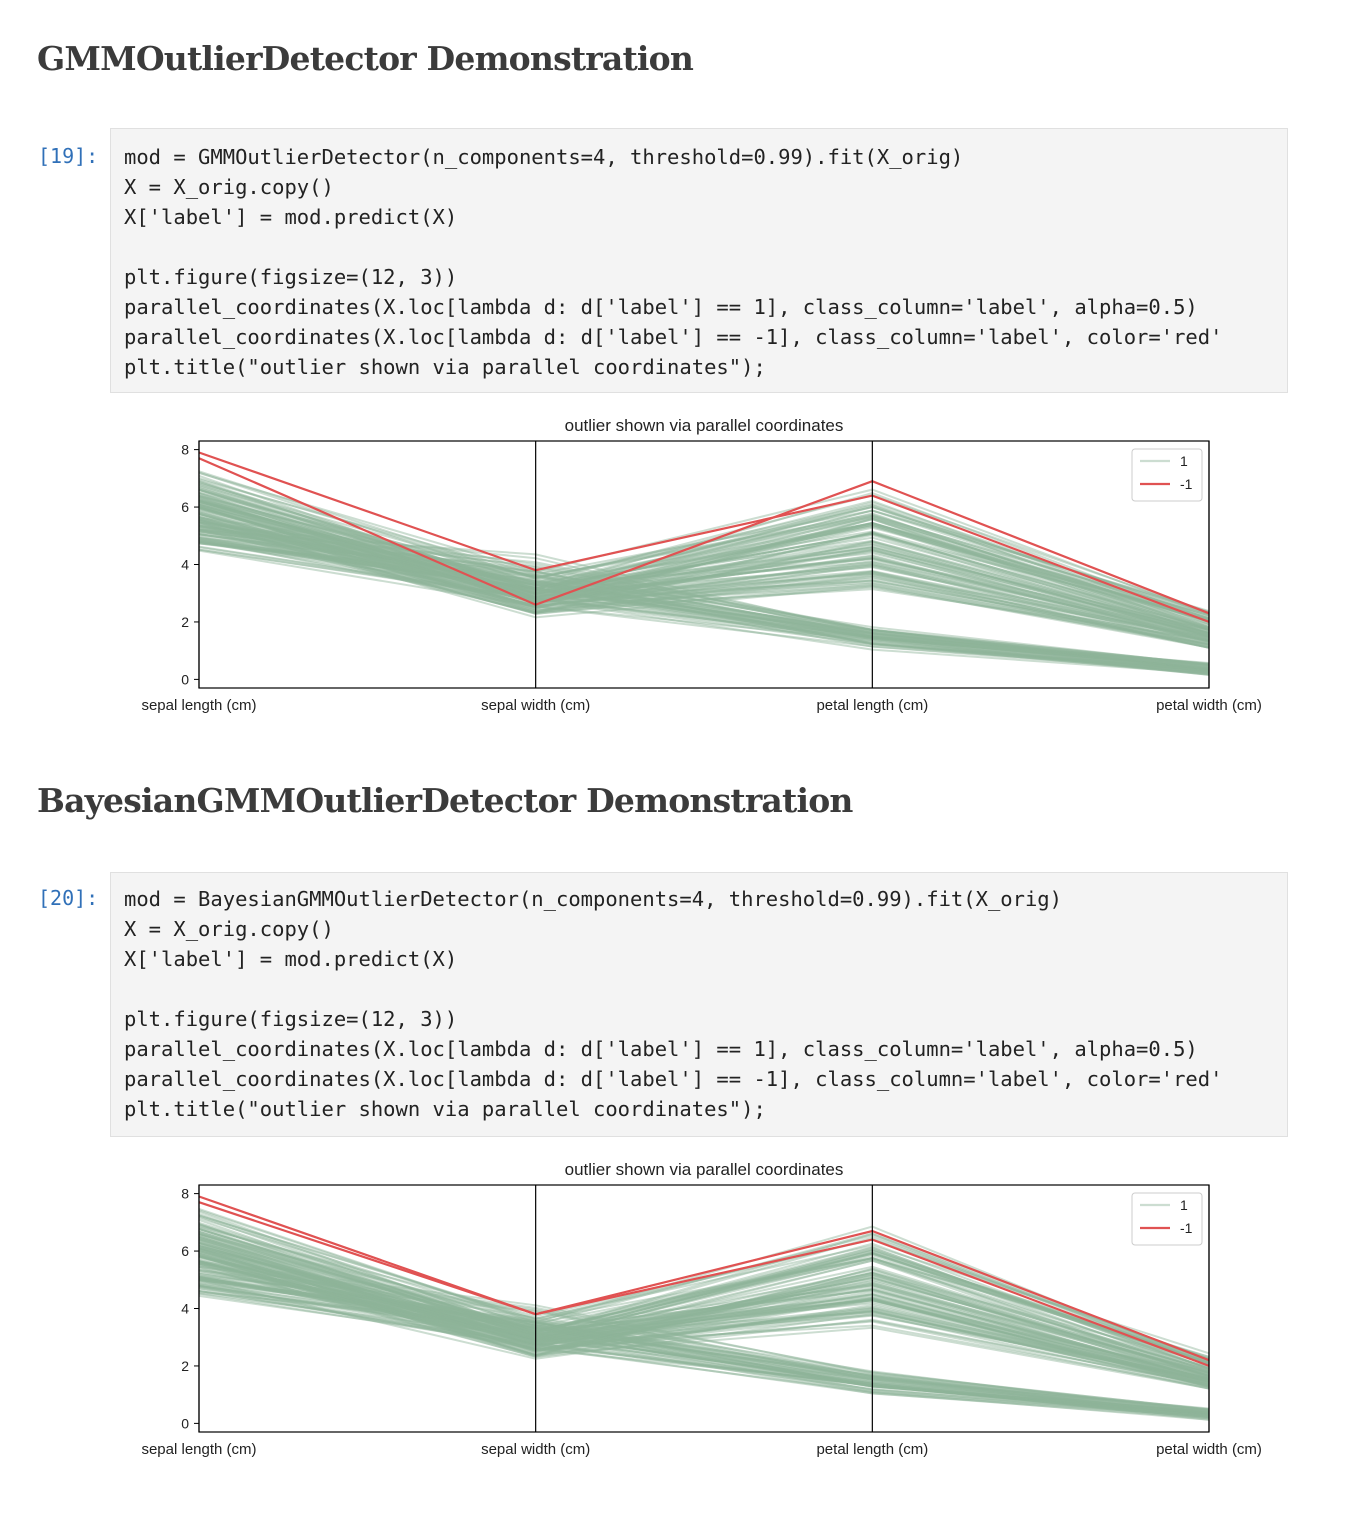 Image resolution: width=1356 pixels, height=1520 pixels. What do you see at coordinates (185, 1251) in the screenshot?
I see `y-tick-label: 6` at bounding box center [185, 1251].